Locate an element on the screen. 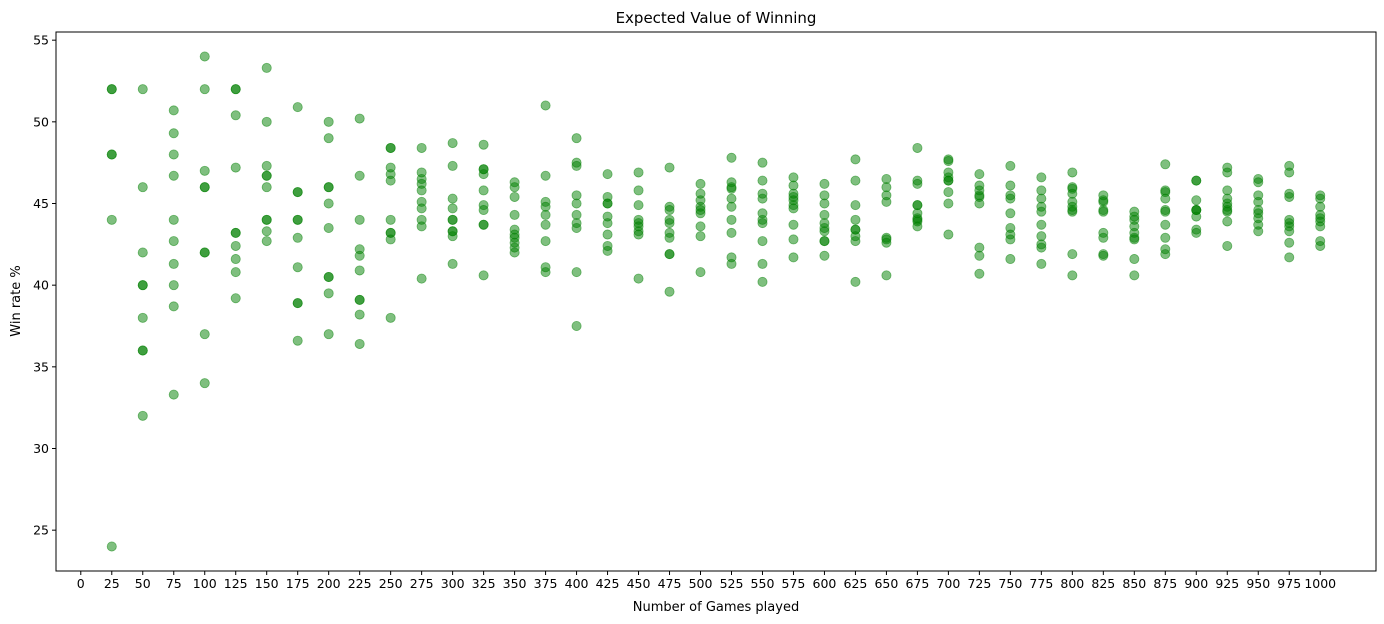  x-tick-label: 250 is located at coordinates (391, 583).